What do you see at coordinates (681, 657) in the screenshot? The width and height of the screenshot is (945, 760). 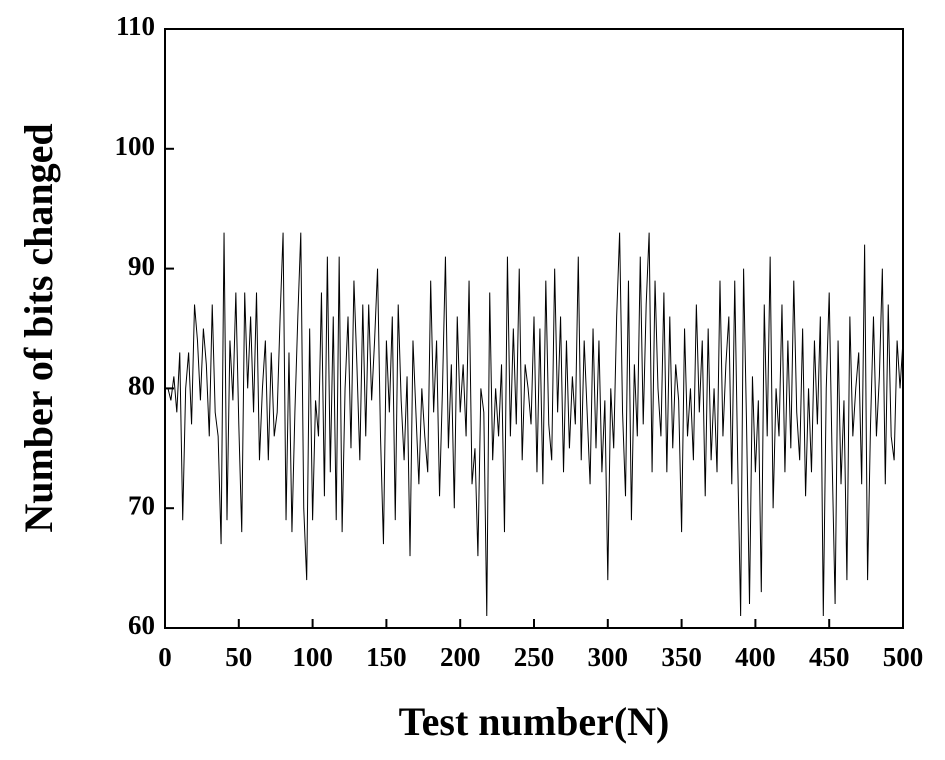 I see `x-tick-label: 350` at bounding box center [681, 657].